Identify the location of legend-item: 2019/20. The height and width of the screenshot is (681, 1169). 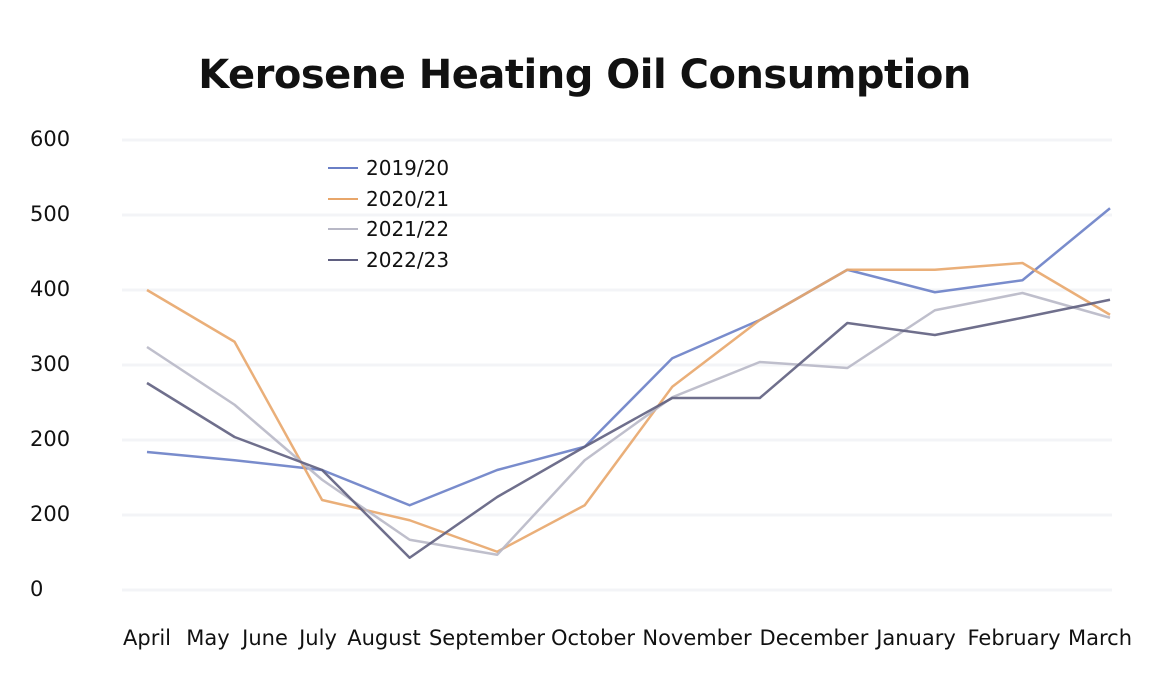
(389, 168).